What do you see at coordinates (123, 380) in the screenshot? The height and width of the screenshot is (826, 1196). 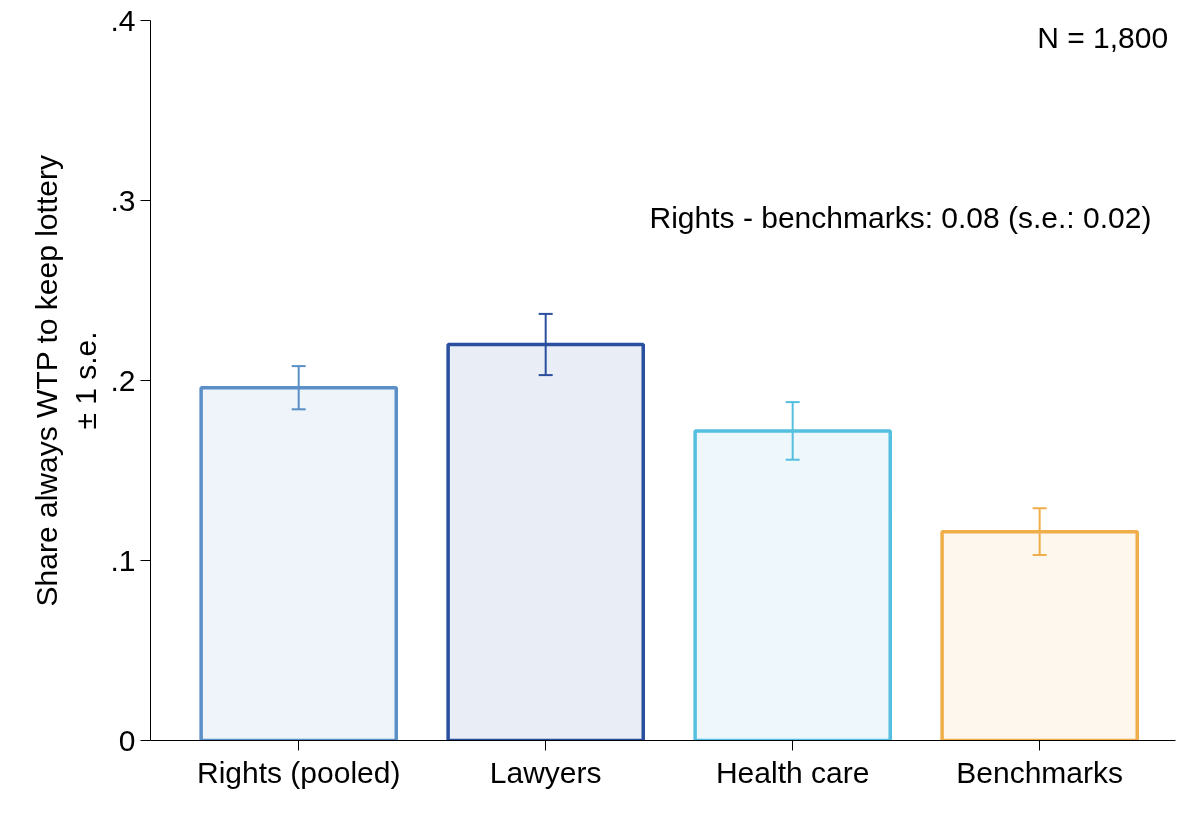 I see `y-tick-label: .2` at bounding box center [123, 380].